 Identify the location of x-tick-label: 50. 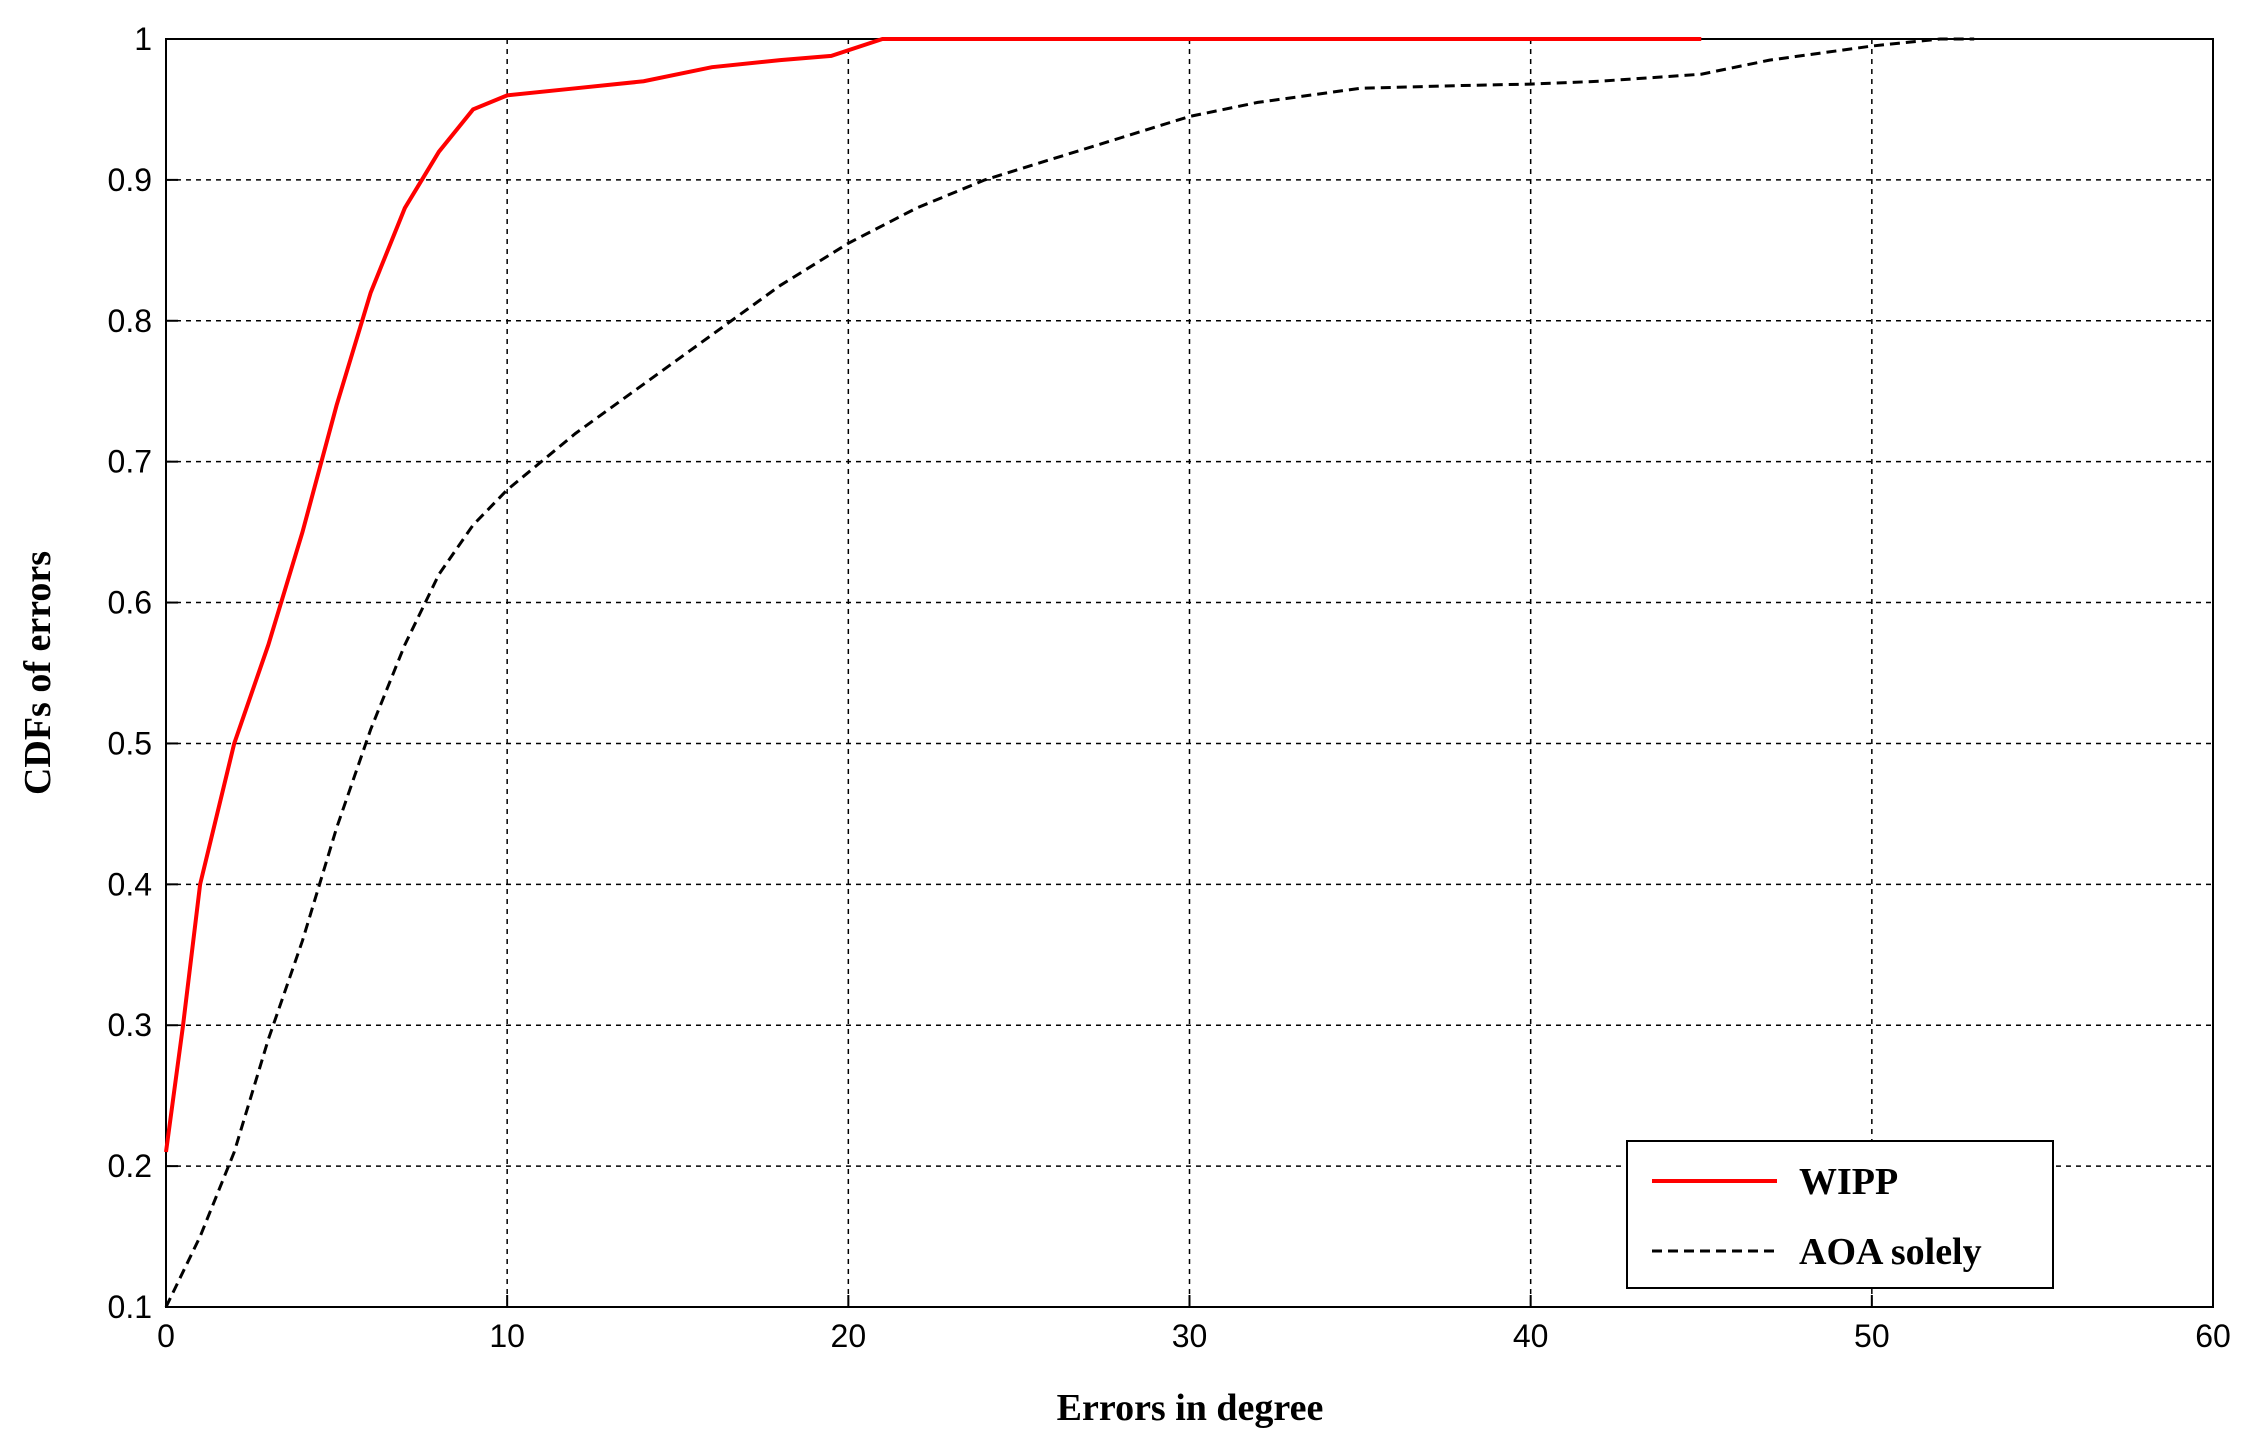
(1872, 1336).